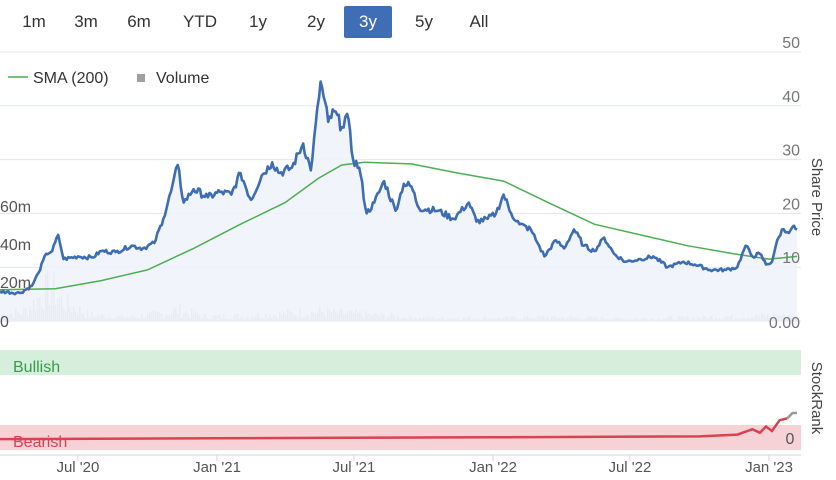 The image size is (836, 480). What do you see at coordinates (40, 442) in the screenshot?
I see `bearish-label: Bearish` at bounding box center [40, 442].